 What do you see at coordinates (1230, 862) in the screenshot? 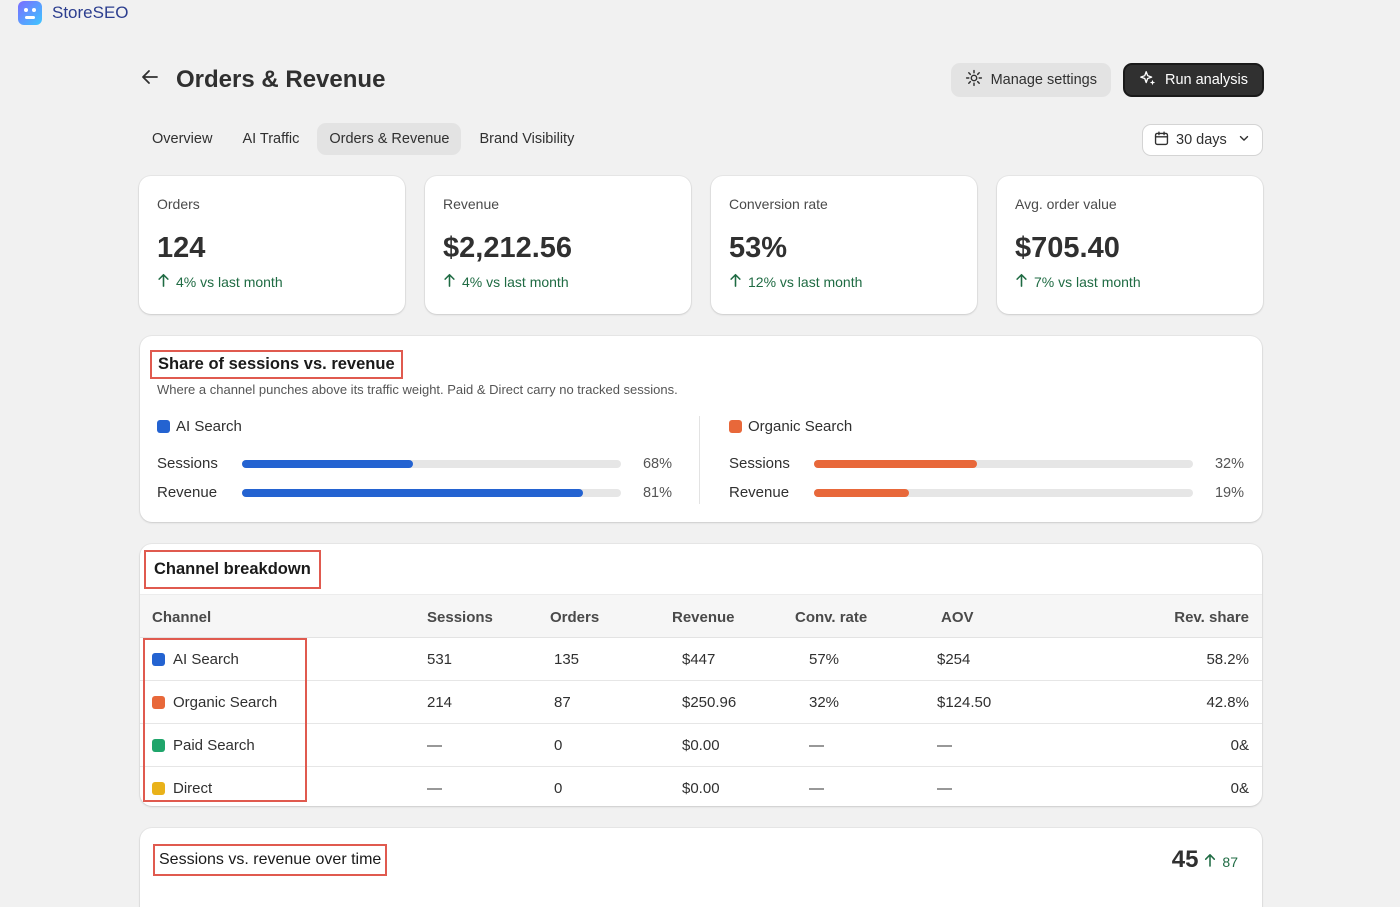
I see `timeline-delta: 87` at bounding box center [1230, 862].